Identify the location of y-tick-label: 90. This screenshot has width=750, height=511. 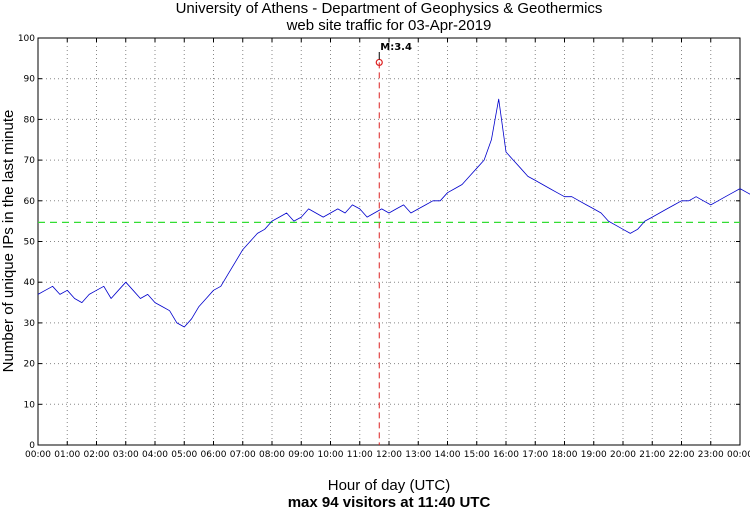
(30, 80).